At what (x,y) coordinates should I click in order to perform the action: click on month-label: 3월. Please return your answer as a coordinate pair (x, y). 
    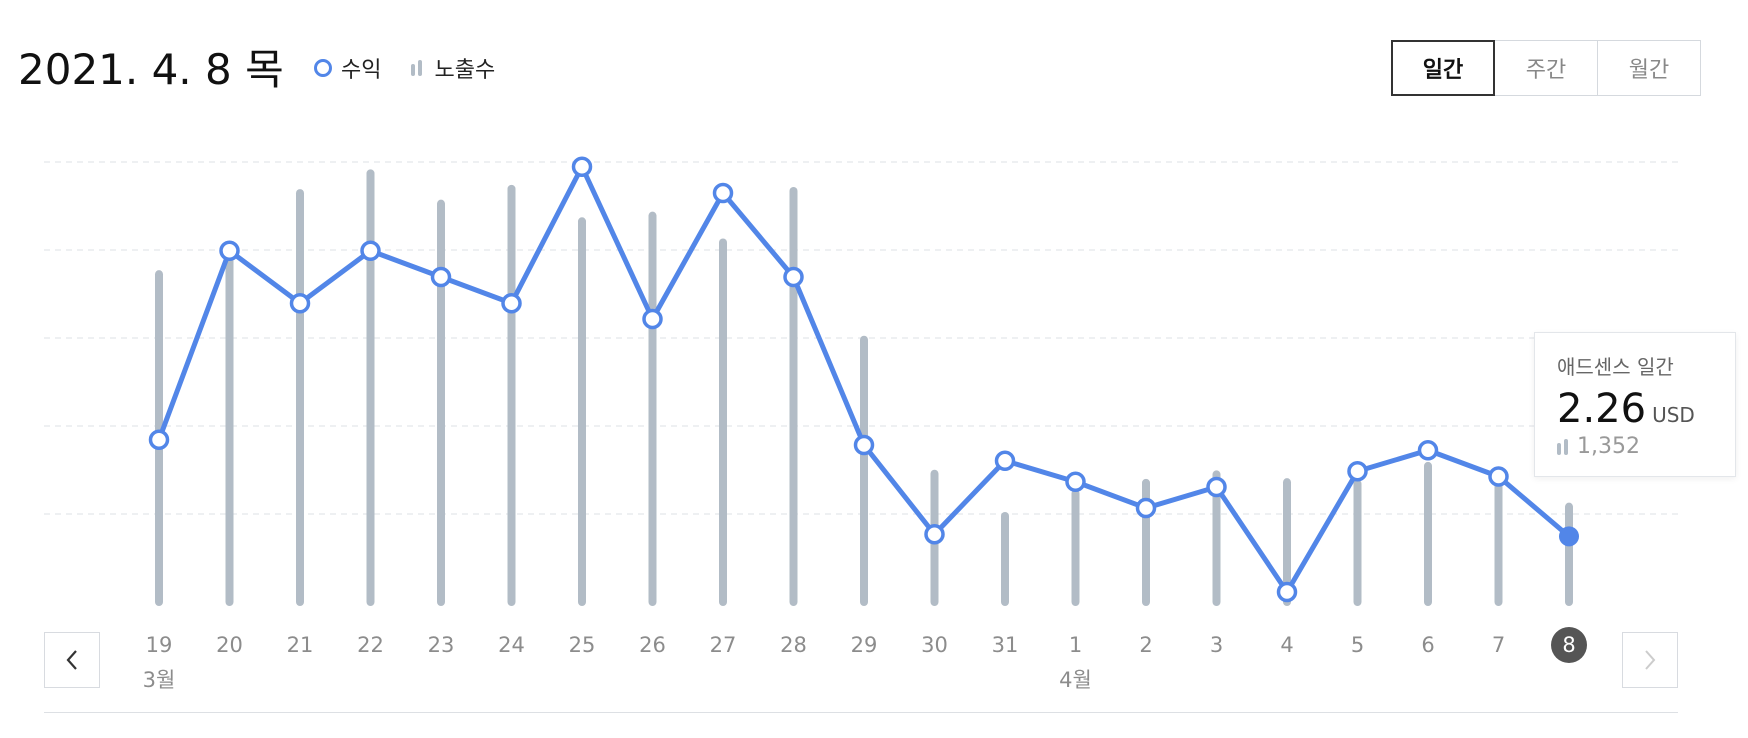
    Looking at the image, I should click on (159, 680).